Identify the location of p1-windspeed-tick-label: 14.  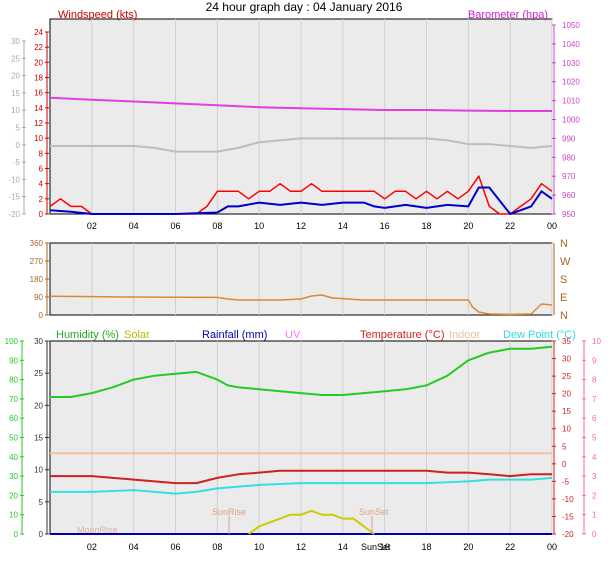
(38, 108).